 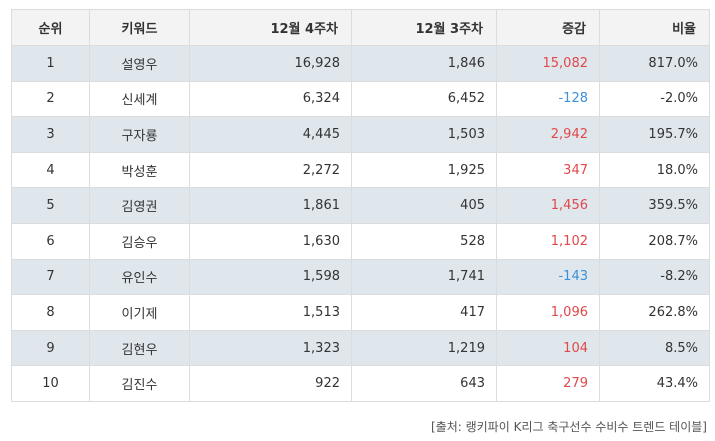 I want to click on keyword-cell: 김진수, so click(x=139, y=383).